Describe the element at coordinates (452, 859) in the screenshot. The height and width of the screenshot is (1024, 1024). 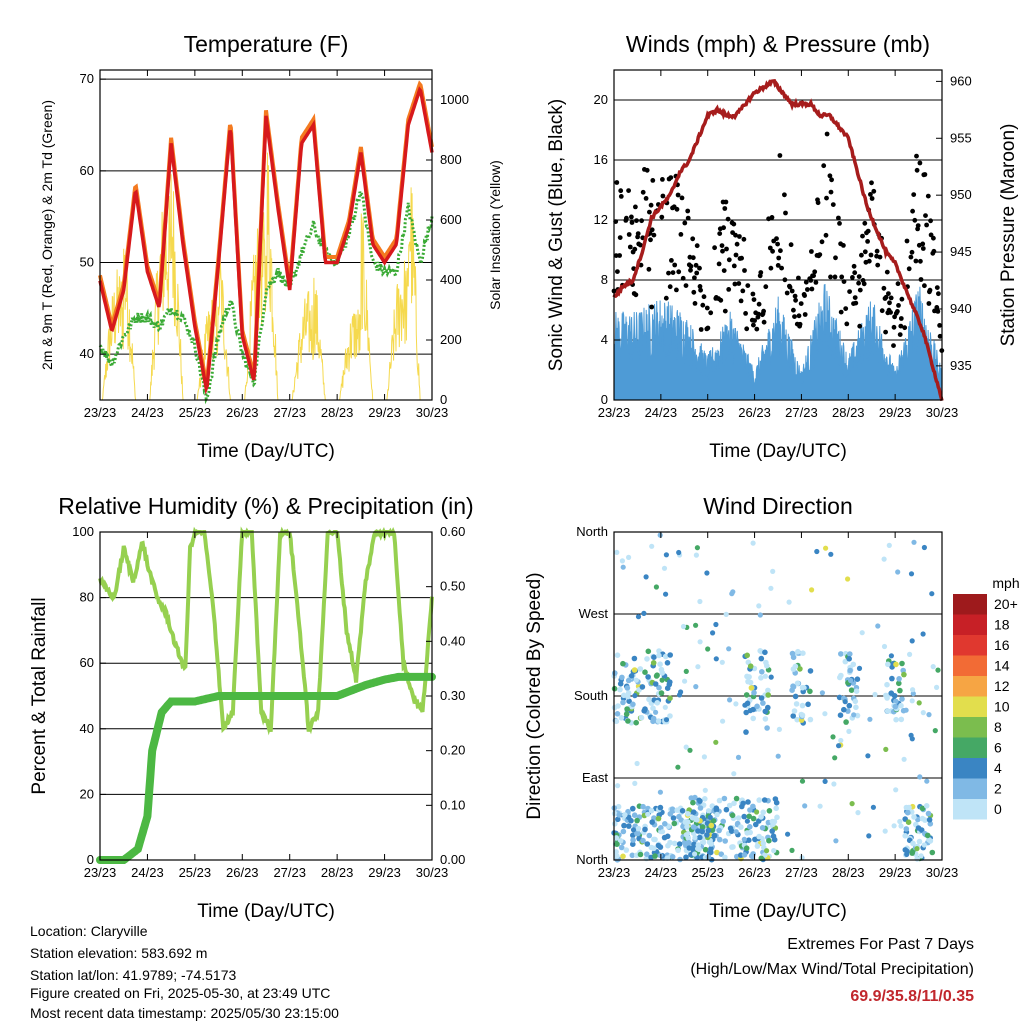
I see `y2-tick-label: 0.00` at that location.